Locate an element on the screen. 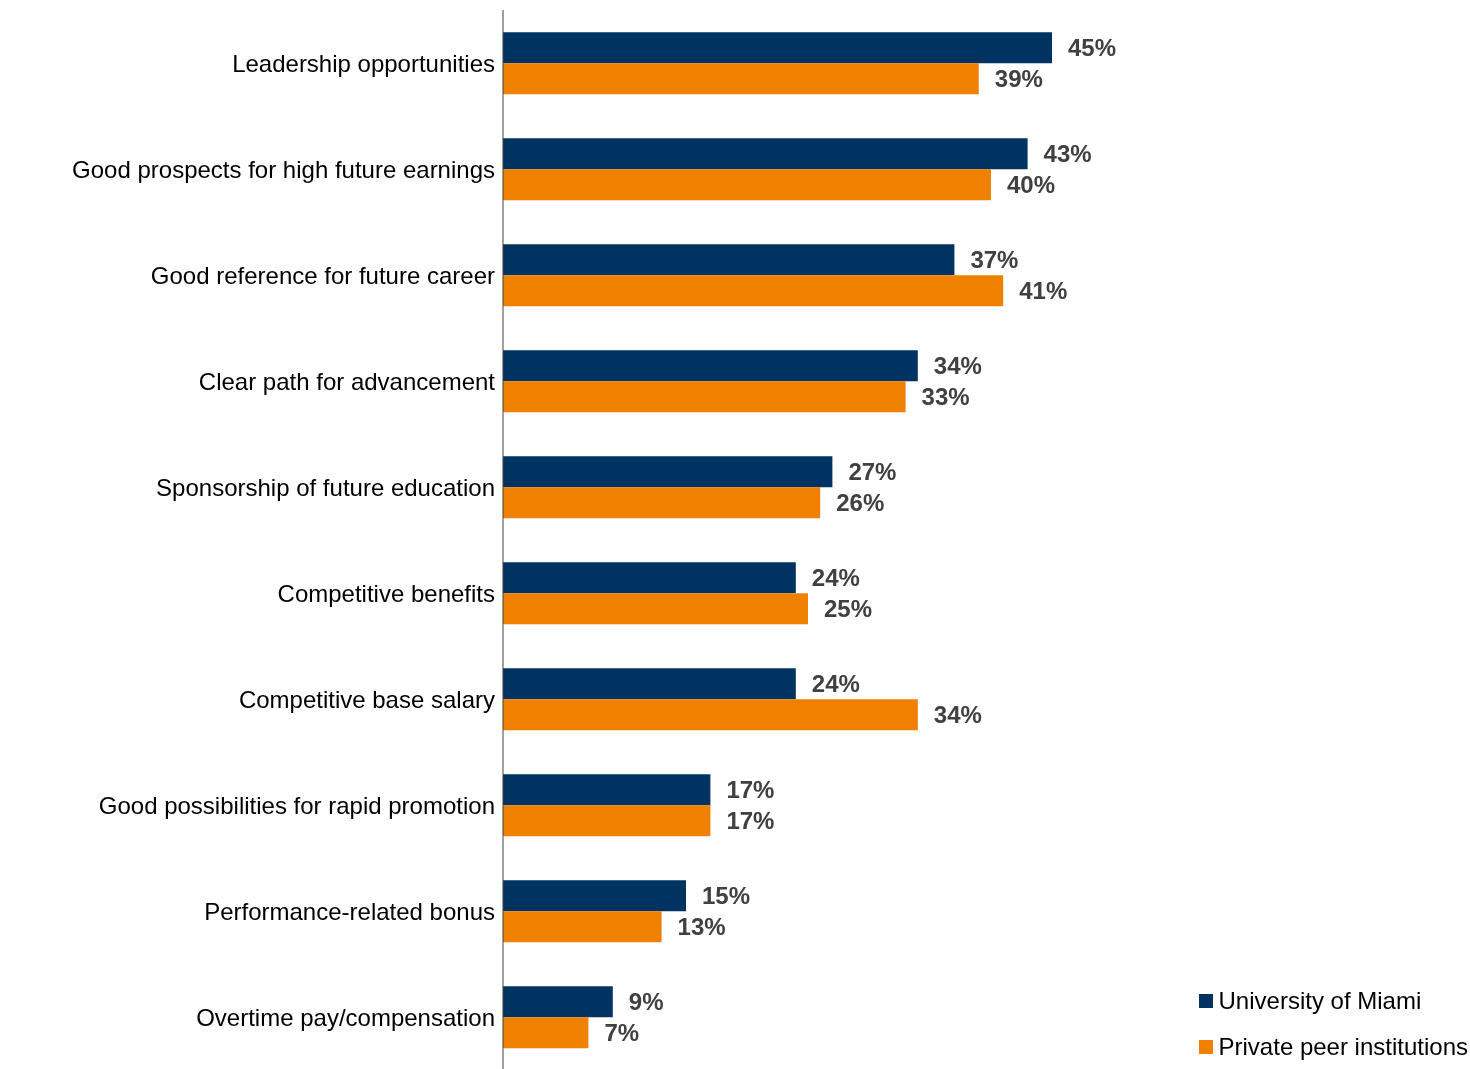 This screenshot has height=1069, width=1470. data-label: 41% is located at coordinates (1043, 291).